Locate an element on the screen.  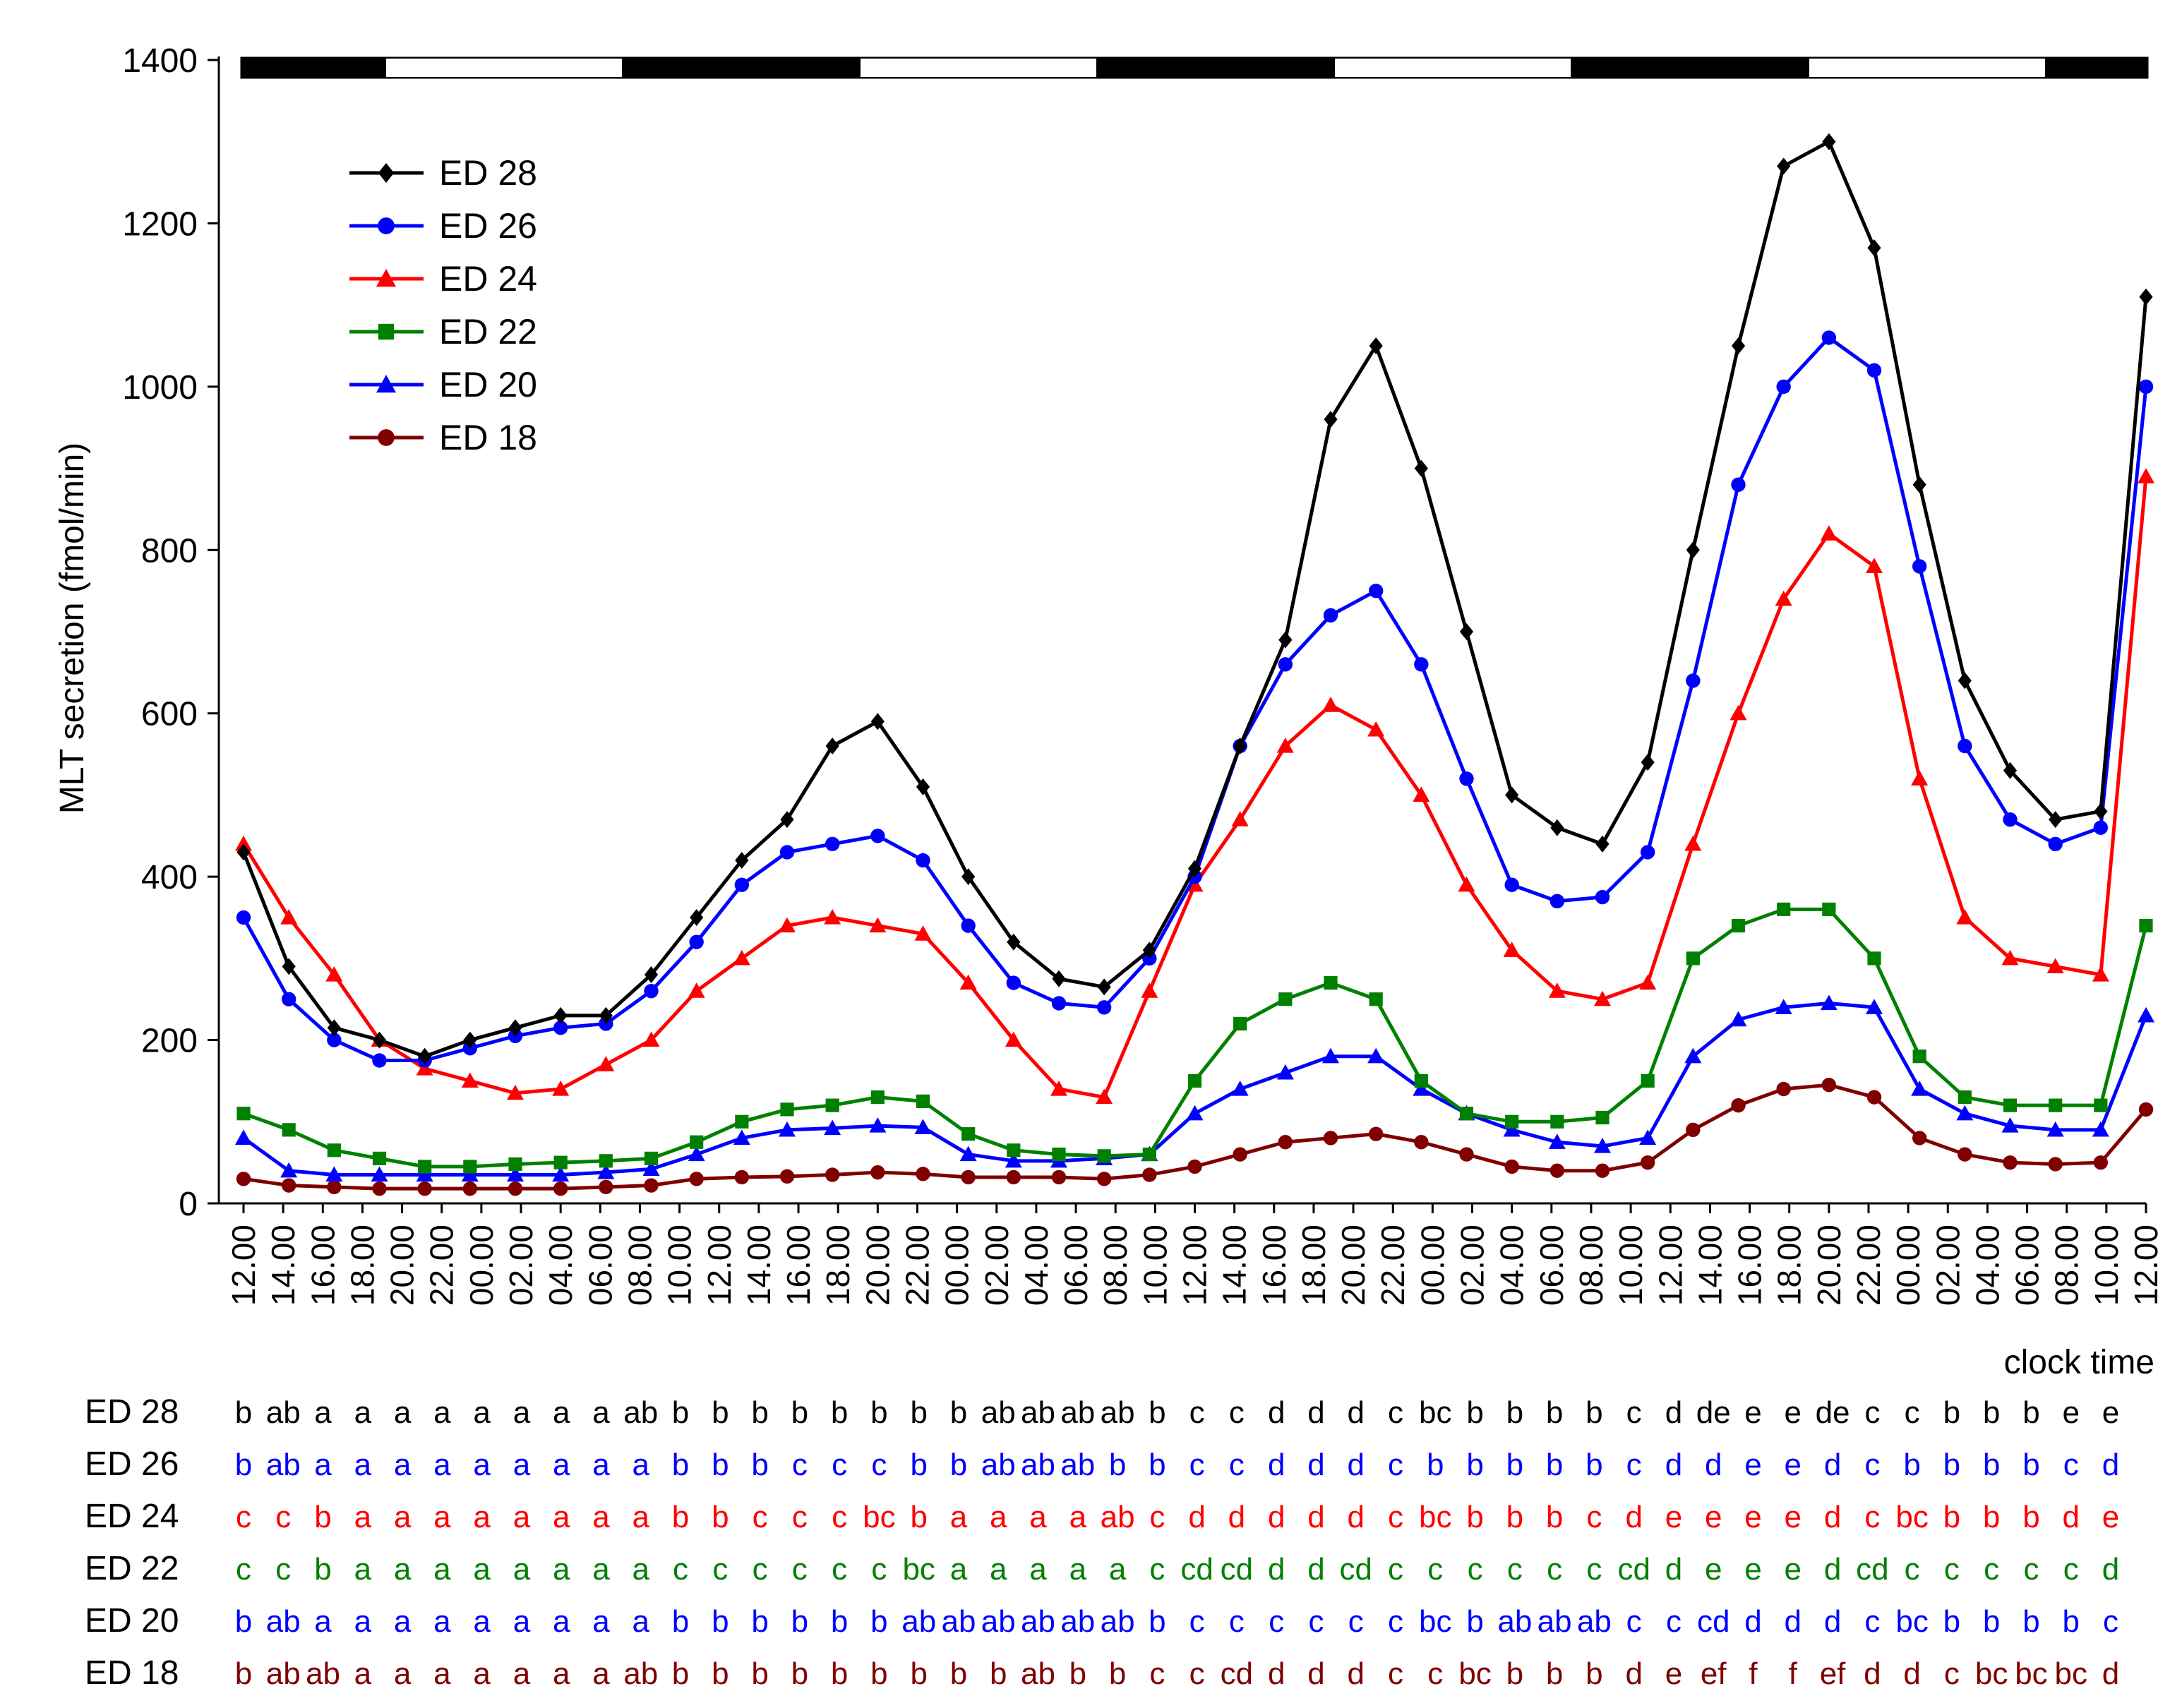
legend: ED 28 ED 26 ED 24 ED 22 ED 20 ED 18 is located at coordinates (443, 305).